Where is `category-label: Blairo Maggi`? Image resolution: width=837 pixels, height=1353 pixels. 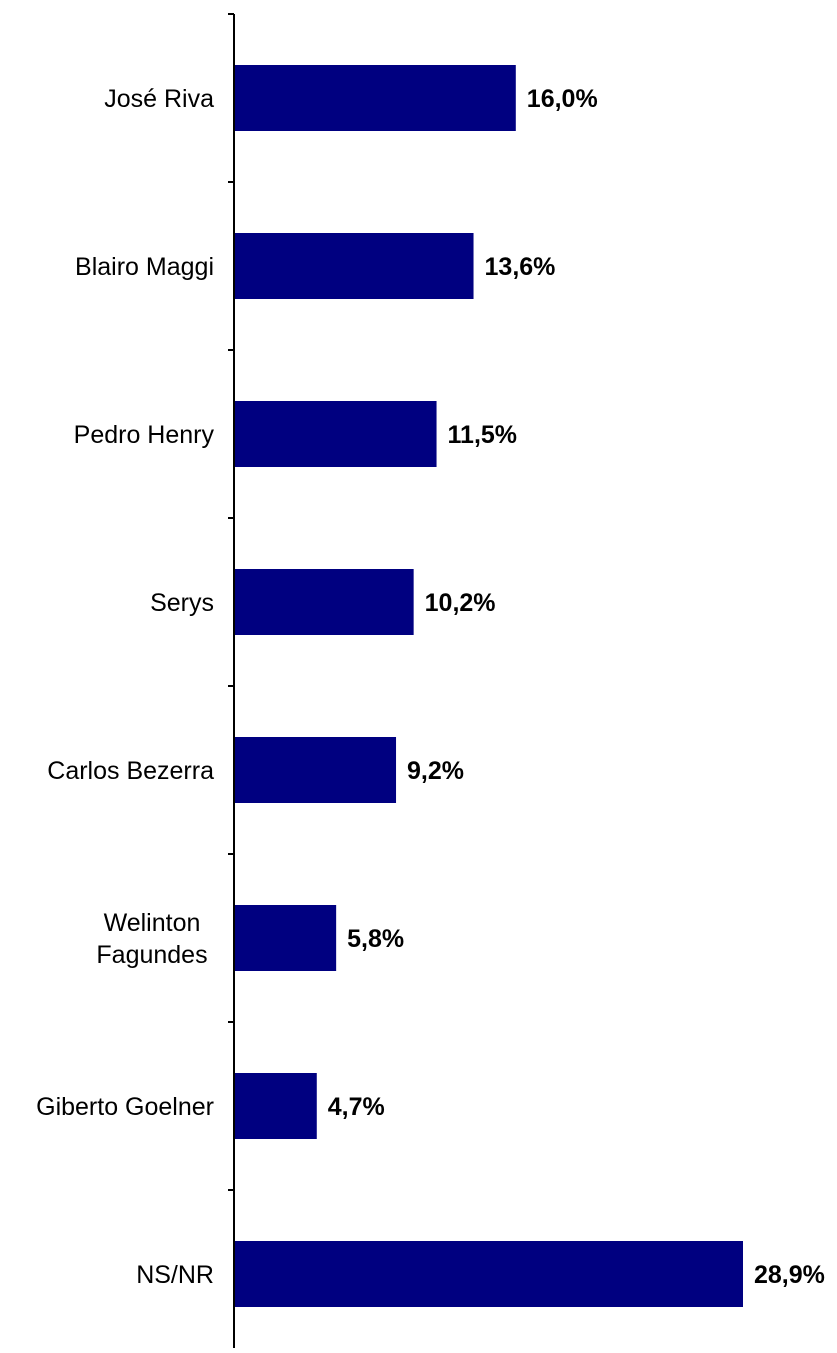 category-label: Blairo Maggi is located at coordinates (144, 267).